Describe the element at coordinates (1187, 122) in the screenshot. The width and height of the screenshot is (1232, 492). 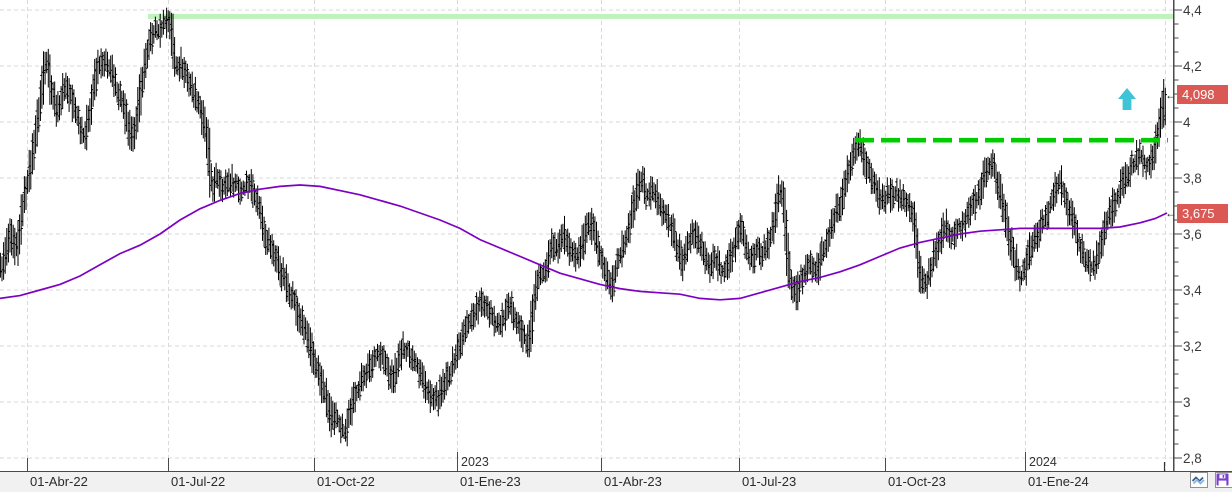
I see `price-axis-tick-label: 4` at that location.